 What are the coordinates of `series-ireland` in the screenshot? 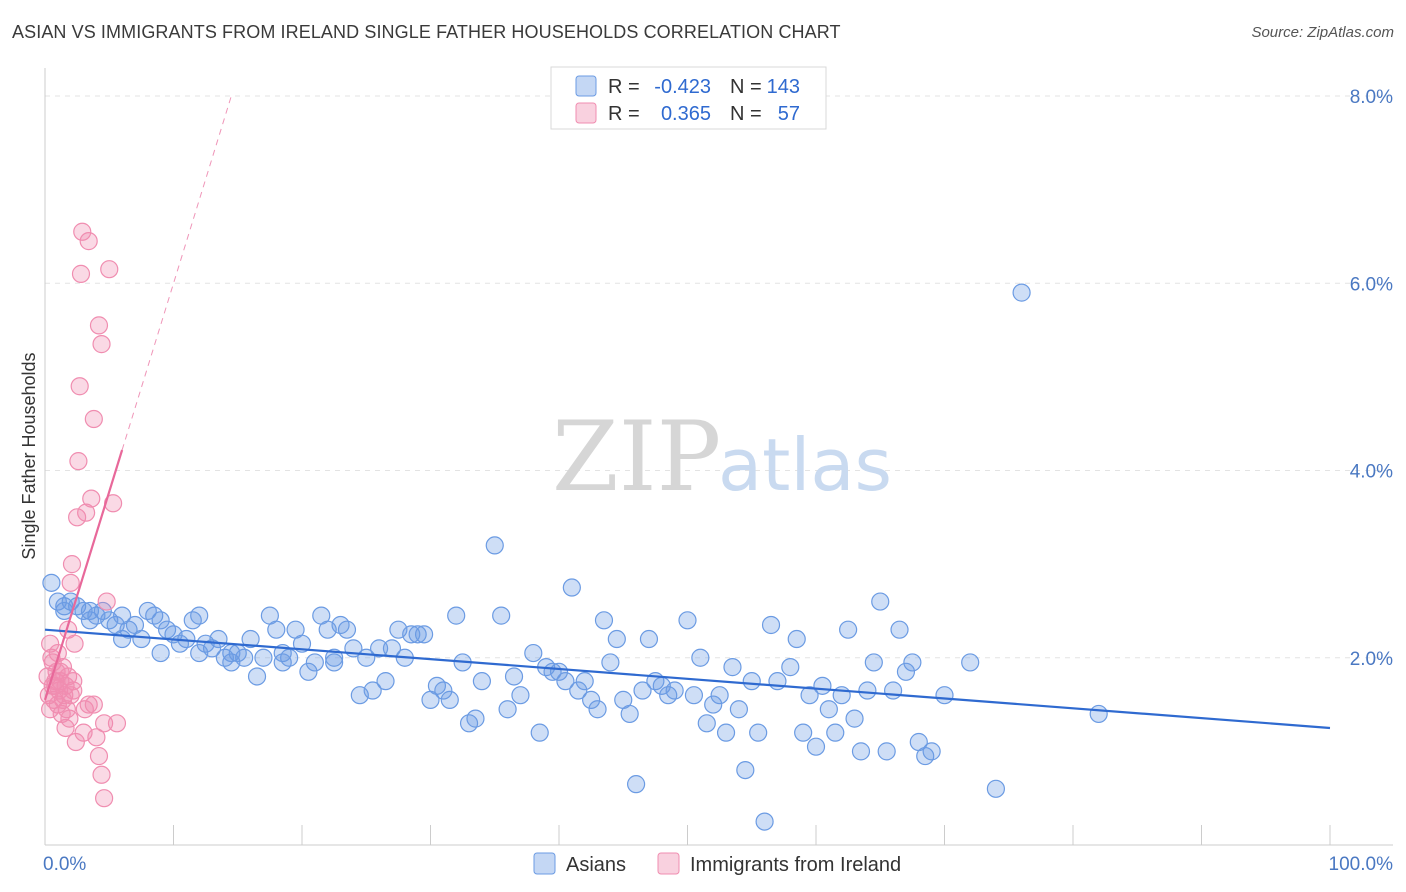 It's located at (82, 515).